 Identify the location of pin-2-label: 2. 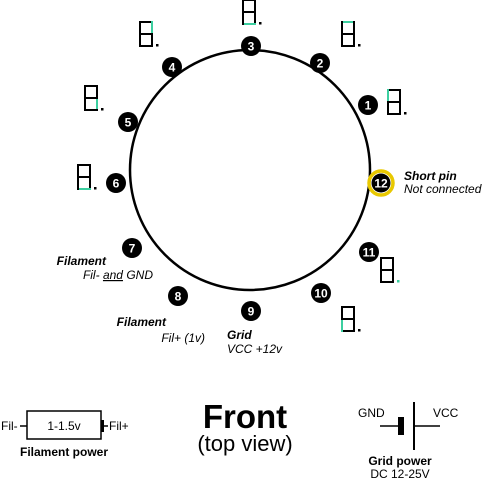
(320, 64).